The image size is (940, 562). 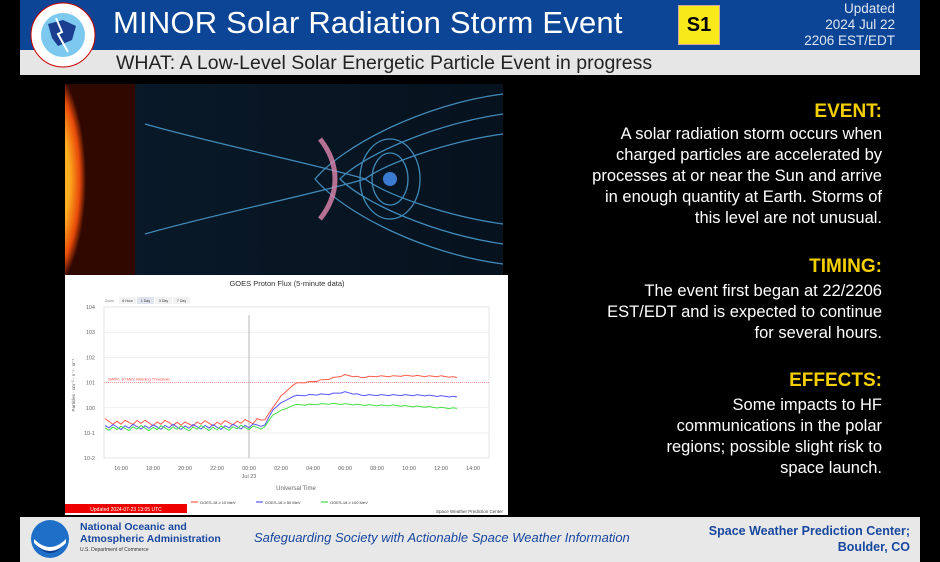 What do you see at coordinates (90, 409) in the screenshot?
I see `y-tick-label: 100` at bounding box center [90, 409].